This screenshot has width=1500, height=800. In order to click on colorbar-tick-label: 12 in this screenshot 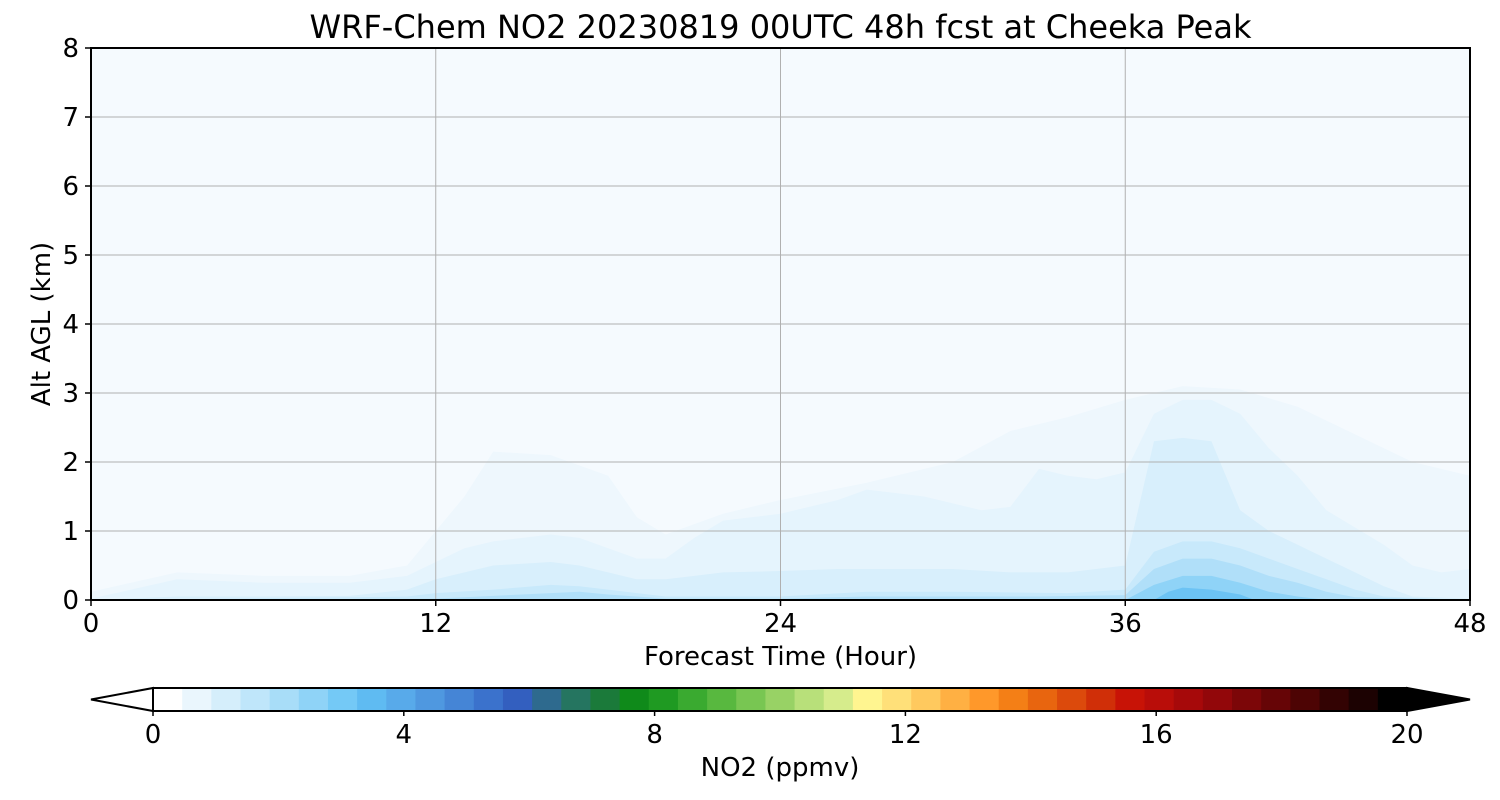, I will do `click(905, 735)`.